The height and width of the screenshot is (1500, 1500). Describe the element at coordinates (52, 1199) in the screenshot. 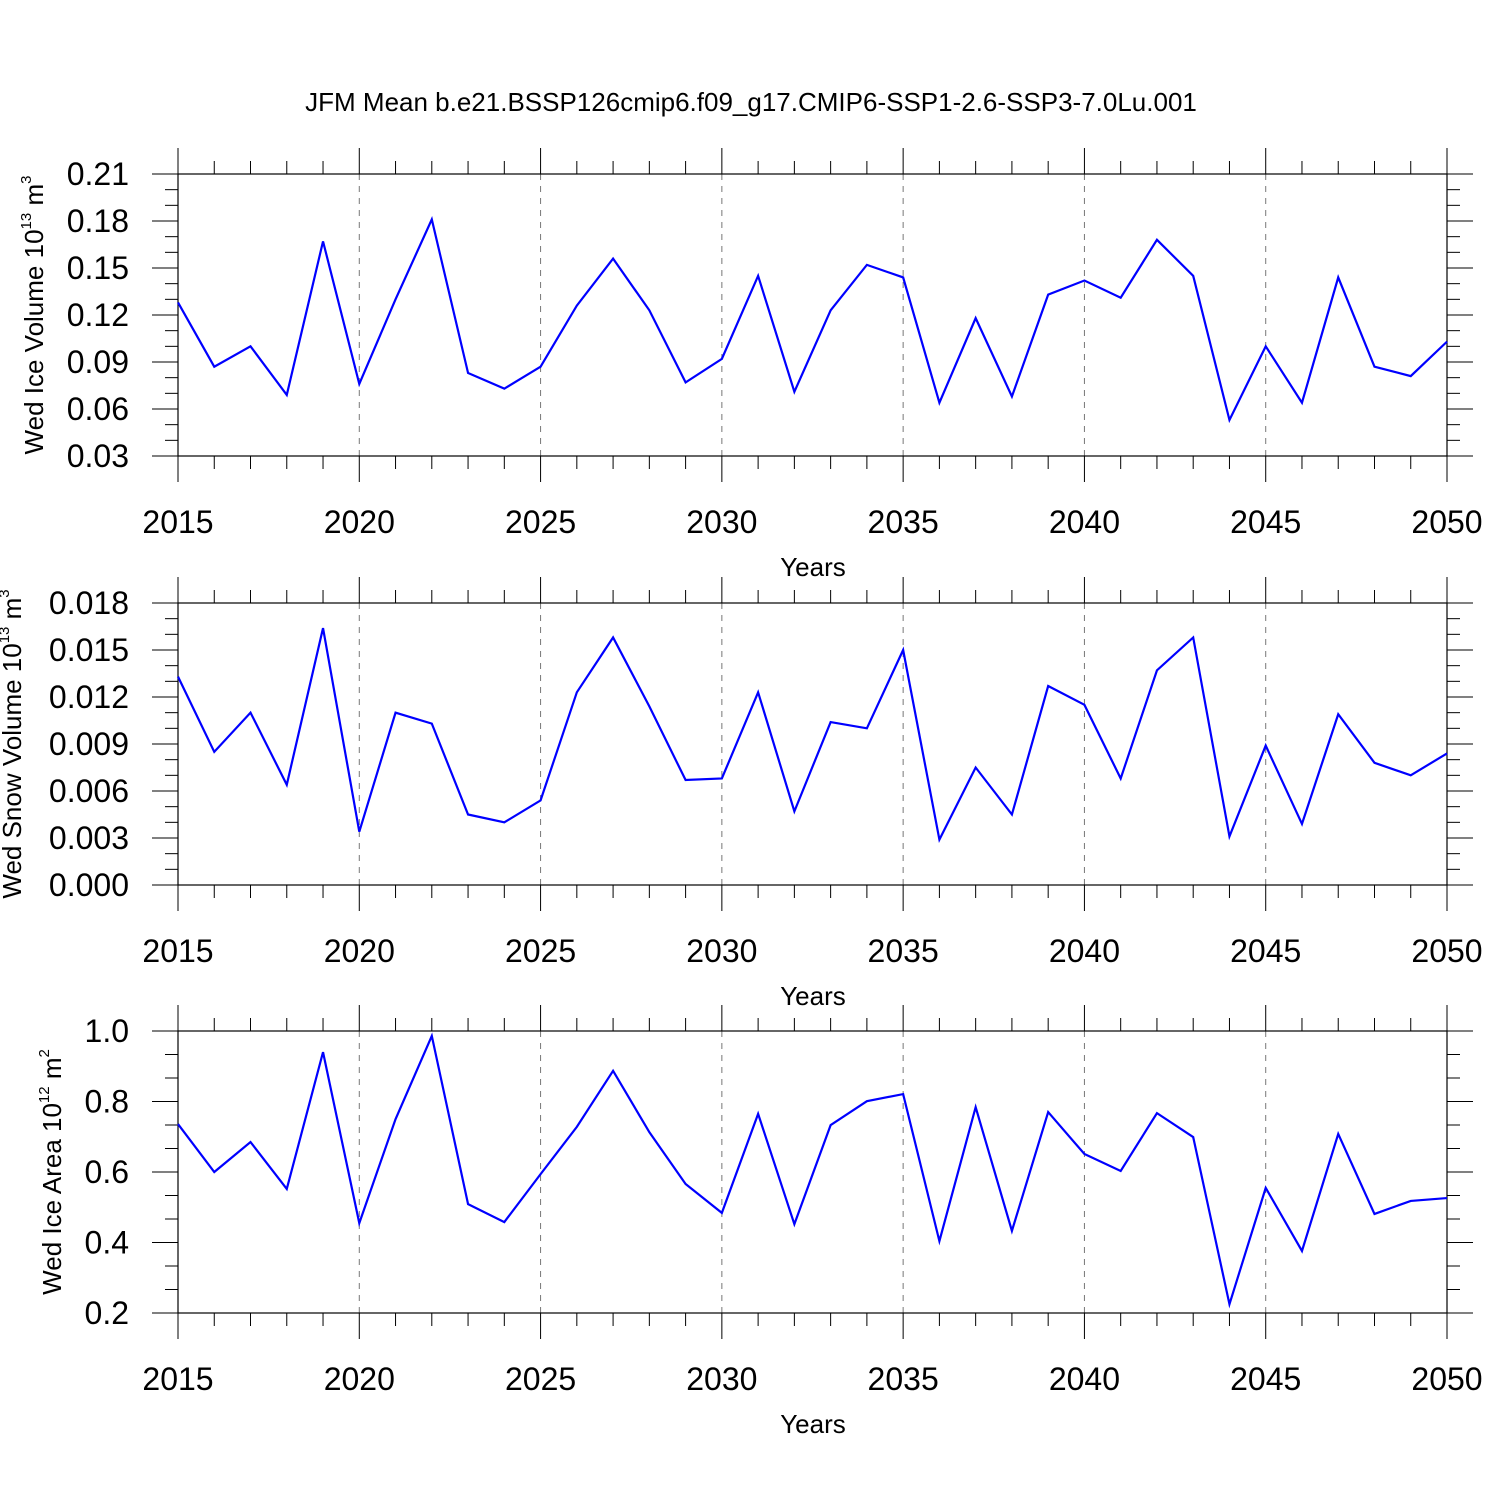

I see `y-axis-label-part: Wed Ice Area 10` at that location.